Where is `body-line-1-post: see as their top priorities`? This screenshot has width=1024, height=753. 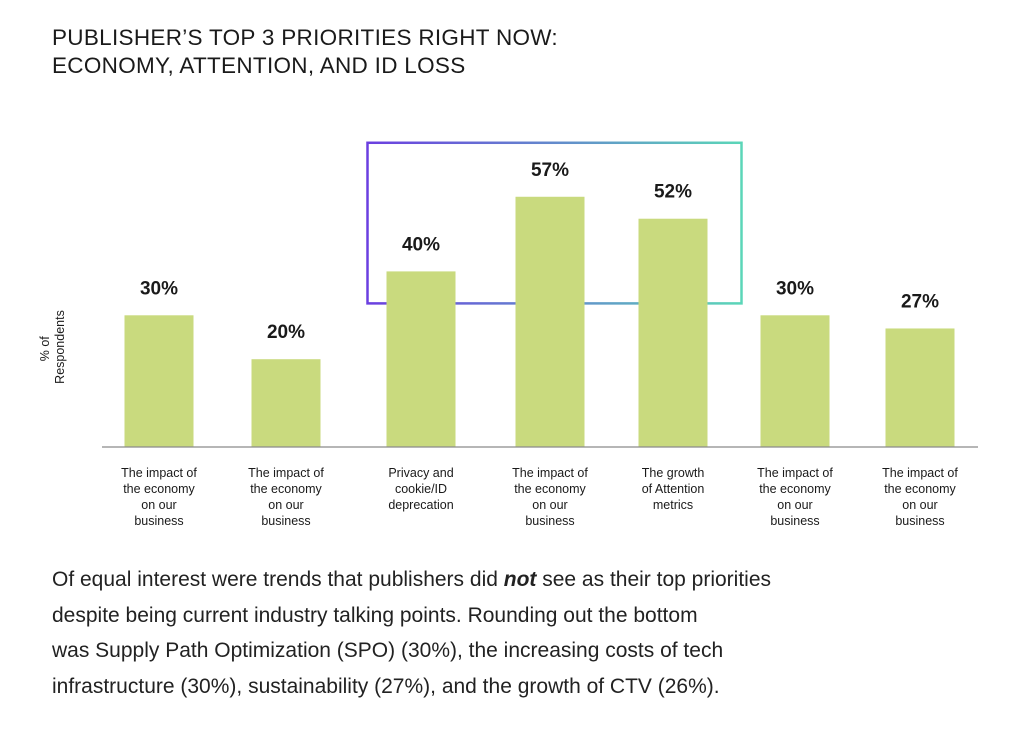
body-line-1-post: see as their top priorities is located at coordinates (654, 579).